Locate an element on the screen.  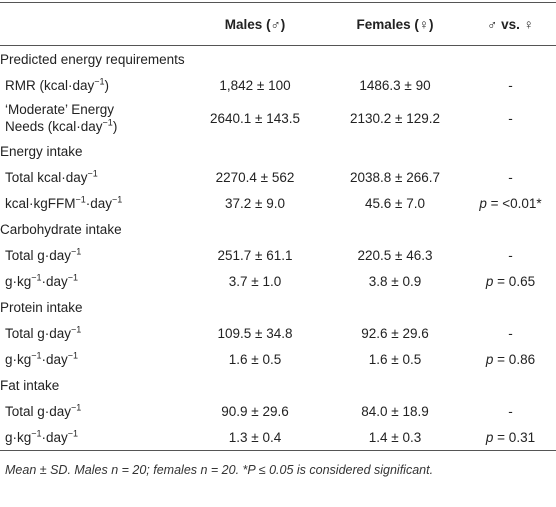
value-cell: 3.8 ± 0.9 is located at coordinates (395, 281).